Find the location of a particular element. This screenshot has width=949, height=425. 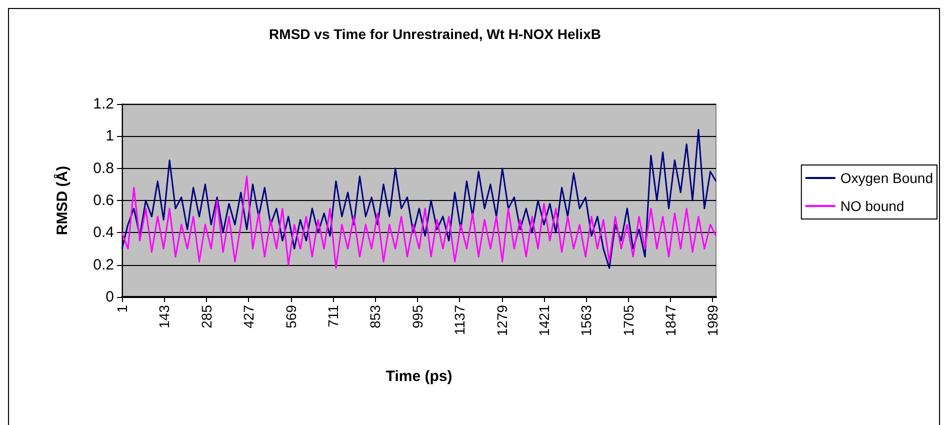

x-tick-label: 995 is located at coordinates (417, 316).